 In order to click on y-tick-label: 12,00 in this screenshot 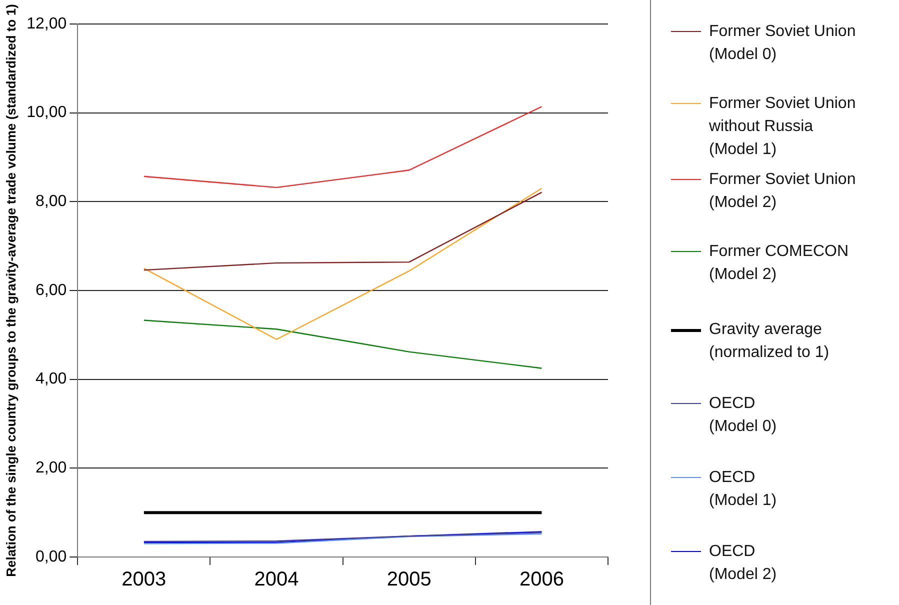, I will do `click(46, 23)`.